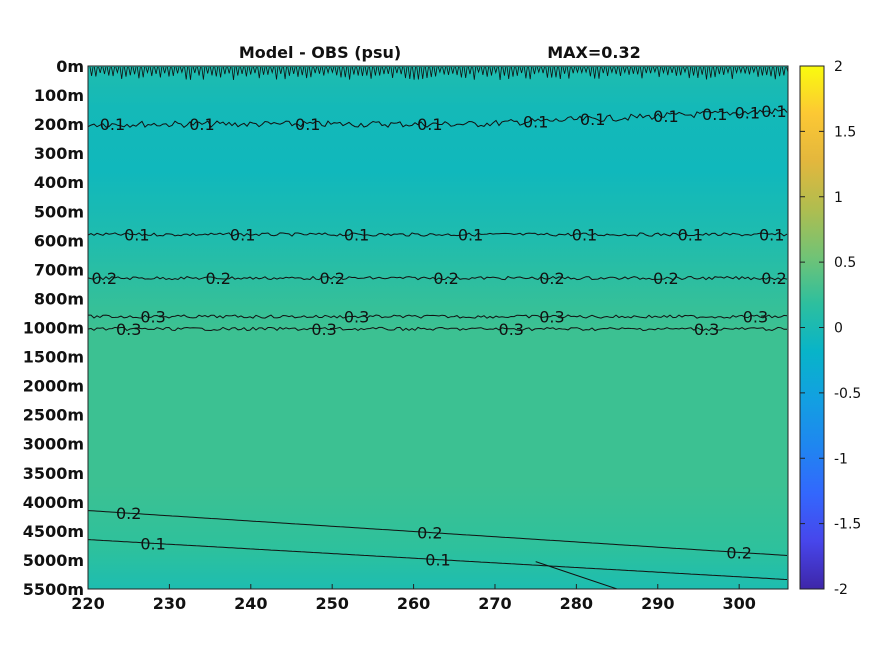 This screenshot has height=656, width=875. I want to click on y-tick-label: 5000m, so click(53, 560).